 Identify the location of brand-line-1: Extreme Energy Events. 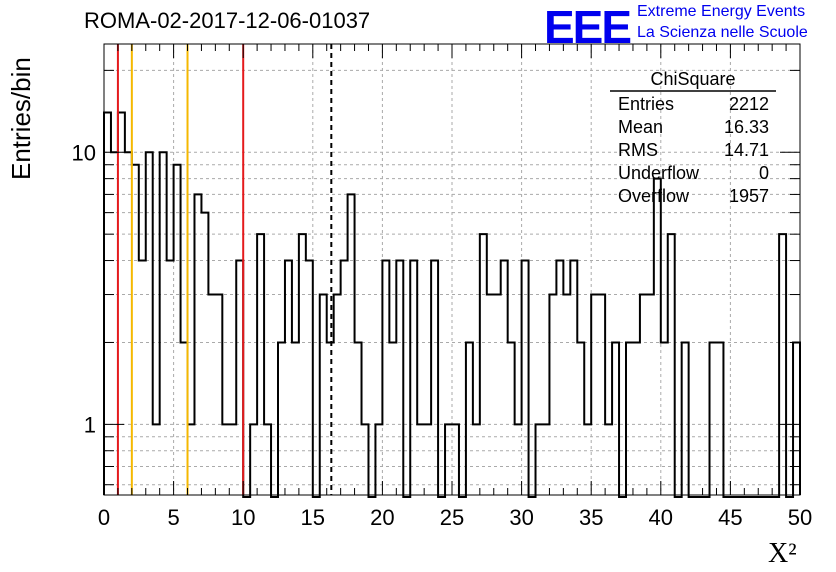
(721, 11).